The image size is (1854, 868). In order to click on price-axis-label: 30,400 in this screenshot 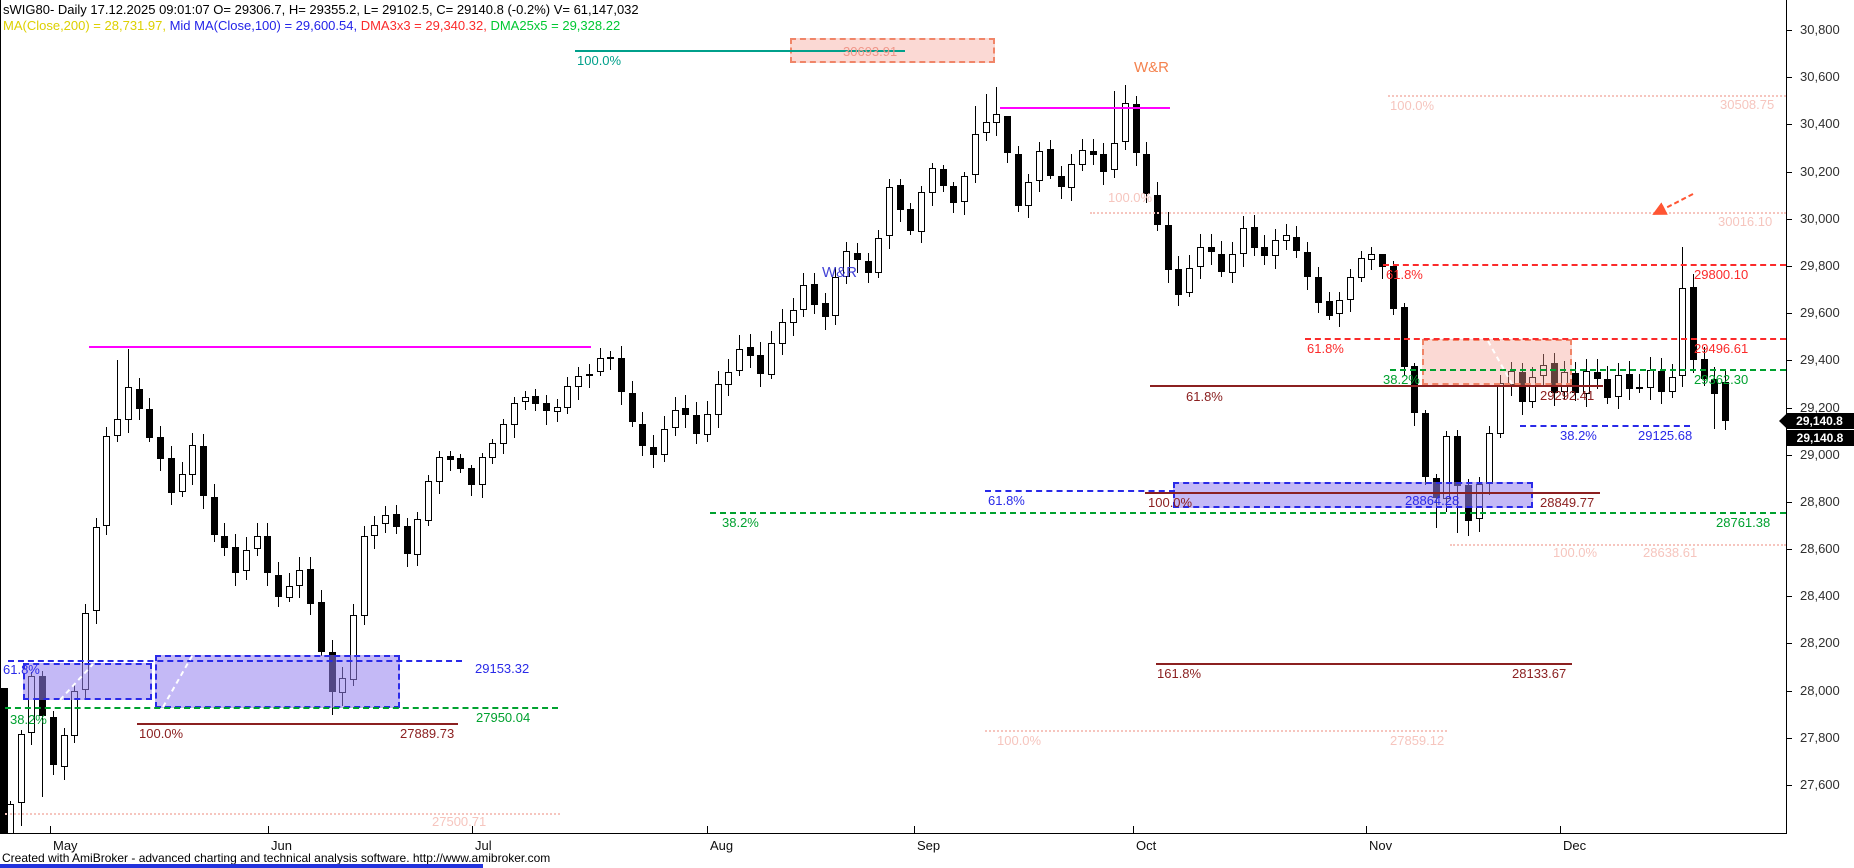, I will do `click(1820, 124)`.